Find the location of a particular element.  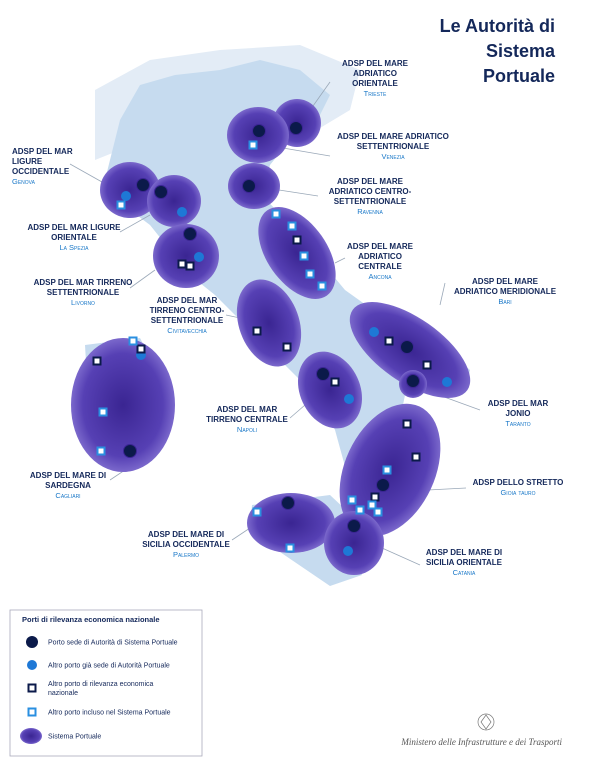

authority-port: Bari is located at coordinates (504, 301).